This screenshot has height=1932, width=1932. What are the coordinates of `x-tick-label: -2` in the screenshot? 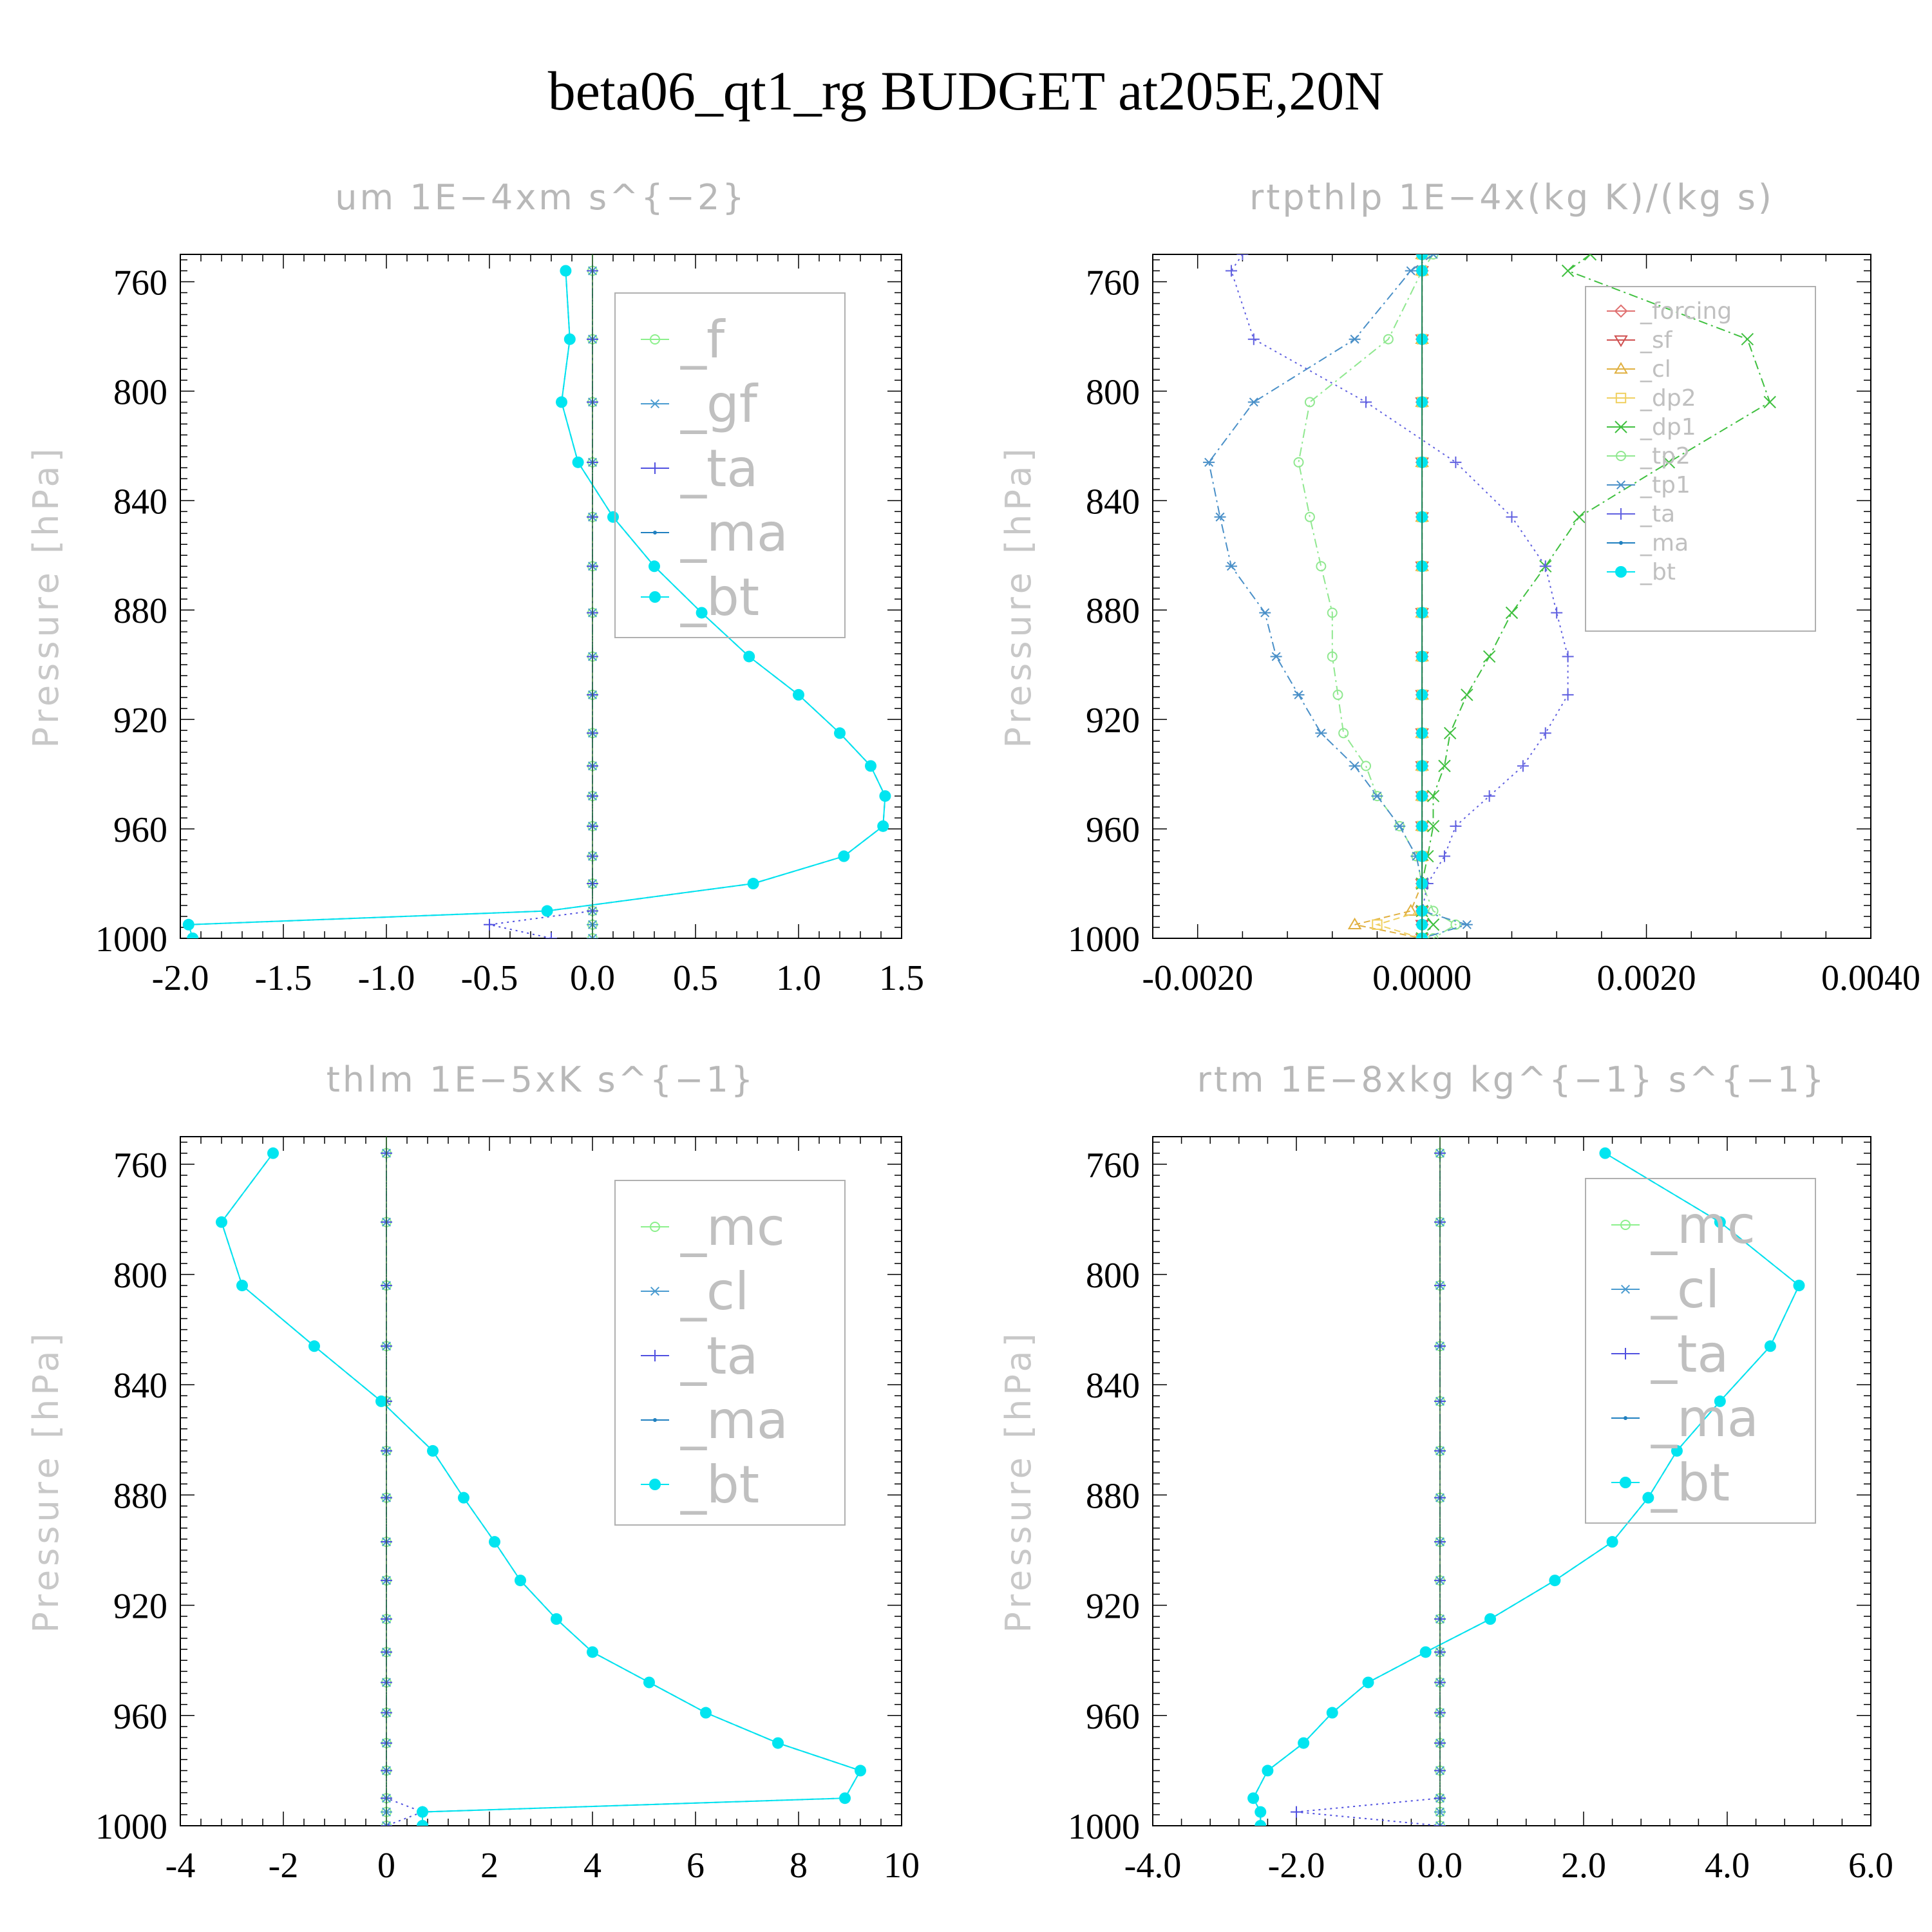 It's located at (284, 1866).